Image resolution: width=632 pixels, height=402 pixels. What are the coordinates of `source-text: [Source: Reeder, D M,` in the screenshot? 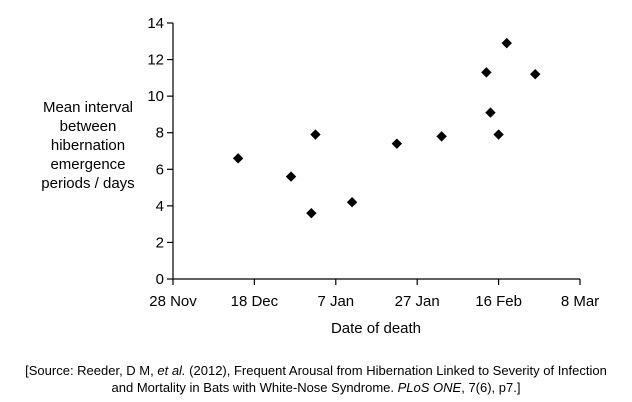 It's located at (91, 370).